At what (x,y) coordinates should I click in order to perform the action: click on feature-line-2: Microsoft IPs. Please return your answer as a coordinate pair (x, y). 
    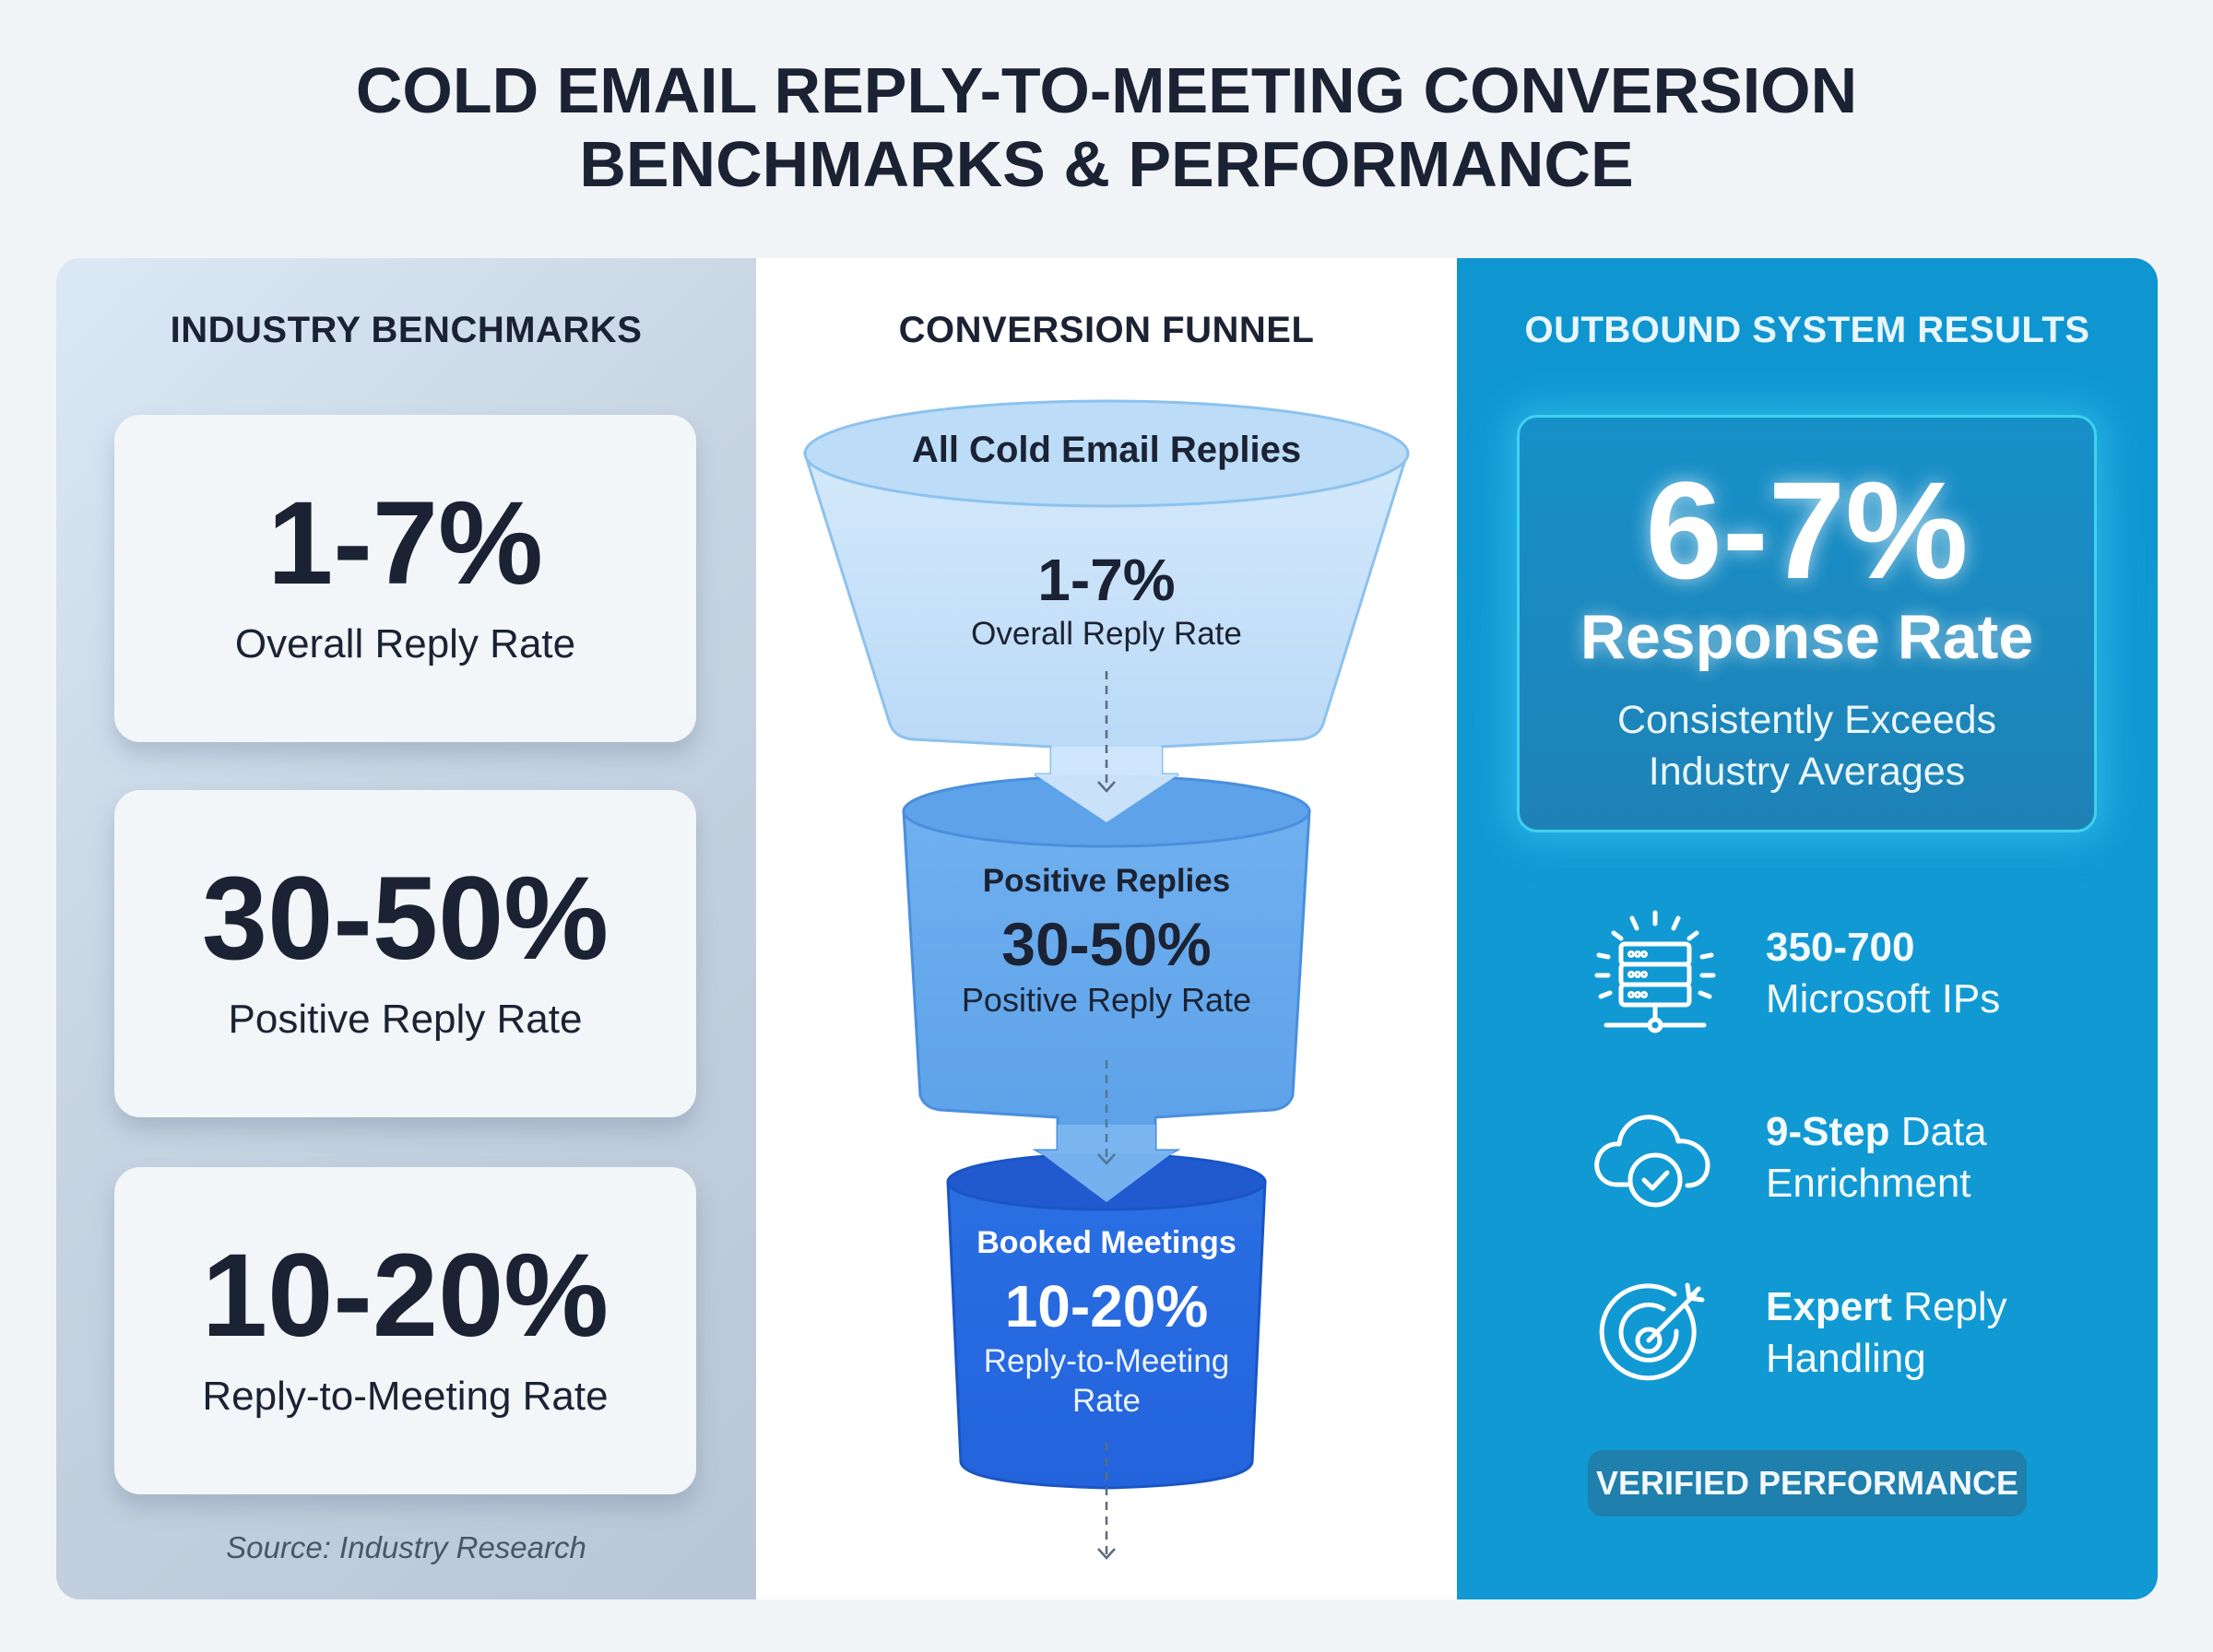
    Looking at the image, I should click on (1883, 998).